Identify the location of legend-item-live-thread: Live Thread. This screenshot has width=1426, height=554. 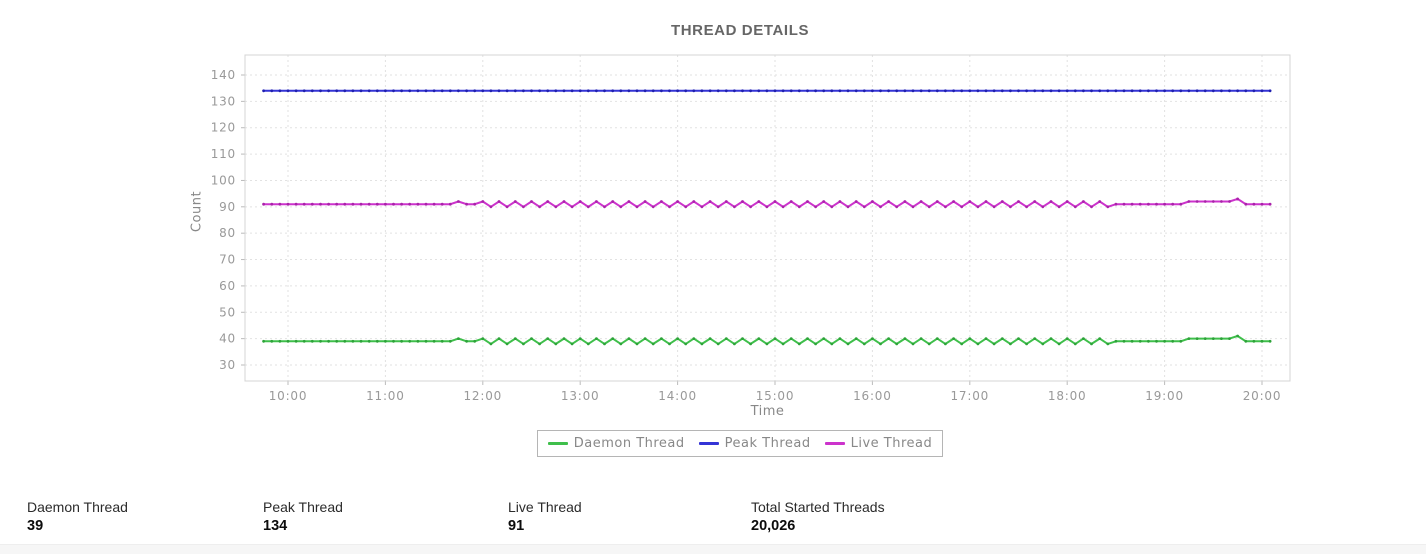
(878, 443).